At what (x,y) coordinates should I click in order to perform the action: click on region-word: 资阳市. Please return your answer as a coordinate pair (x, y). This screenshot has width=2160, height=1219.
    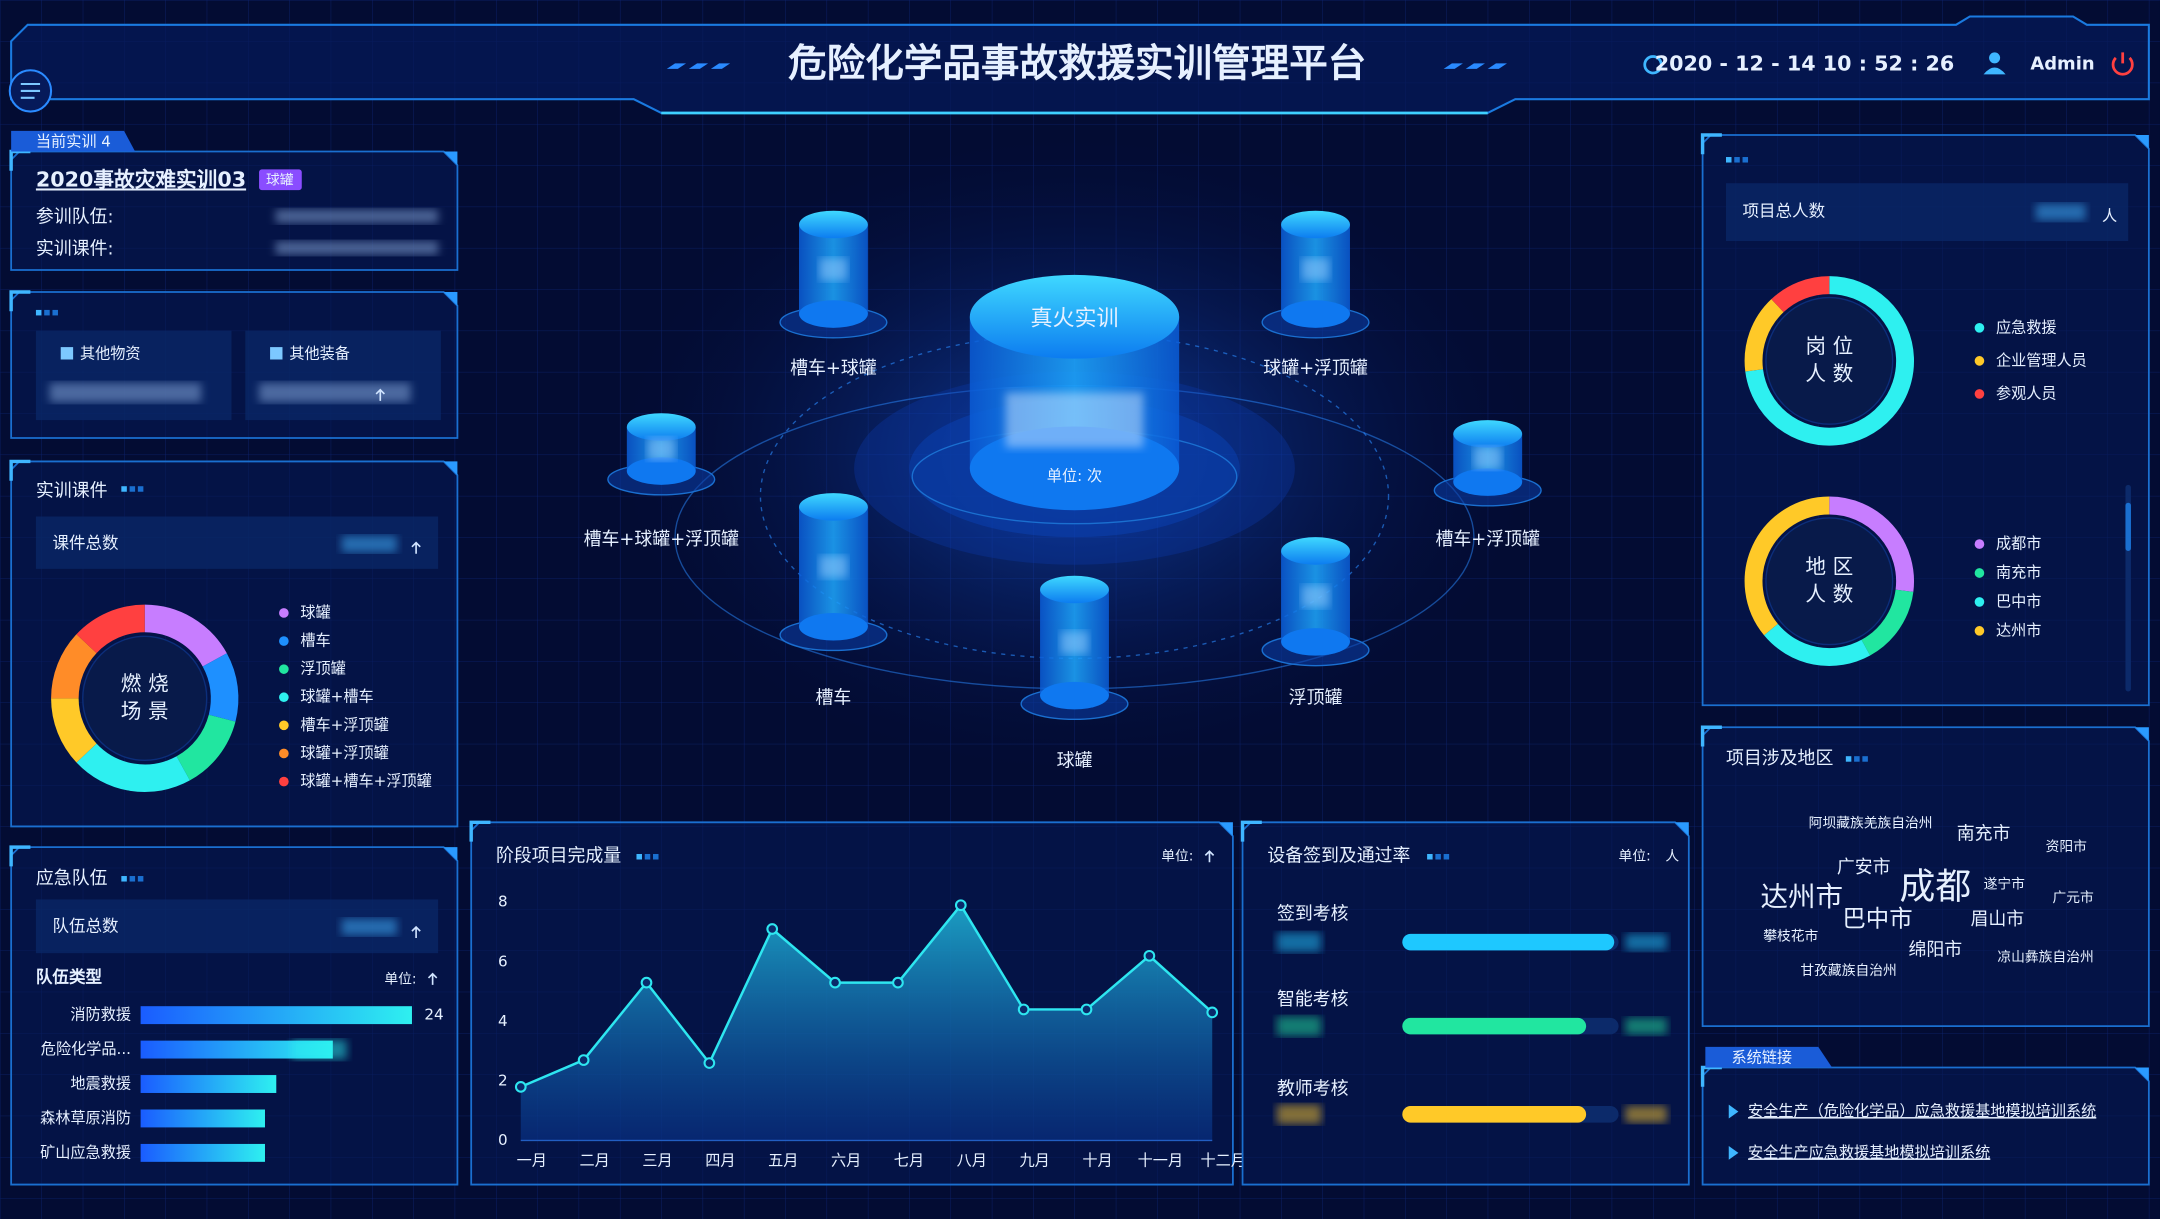
    Looking at the image, I should click on (2067, 846).